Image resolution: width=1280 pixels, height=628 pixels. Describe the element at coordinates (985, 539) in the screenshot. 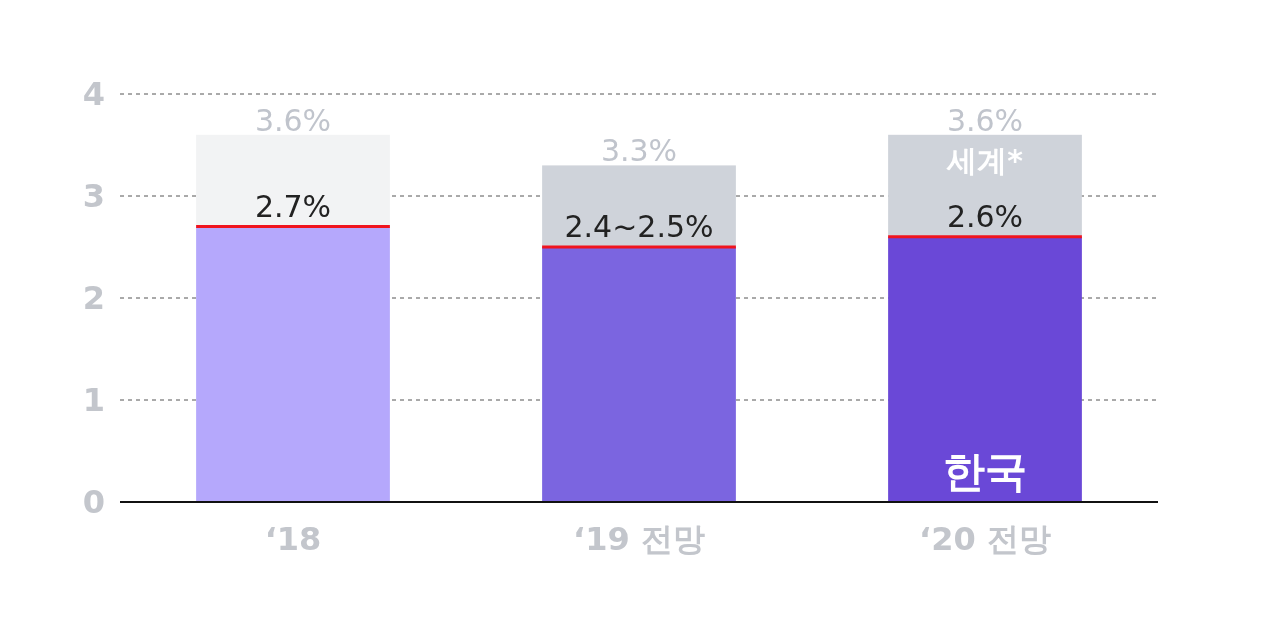

I see `x-tick-label: ‘20 전망` at that location.